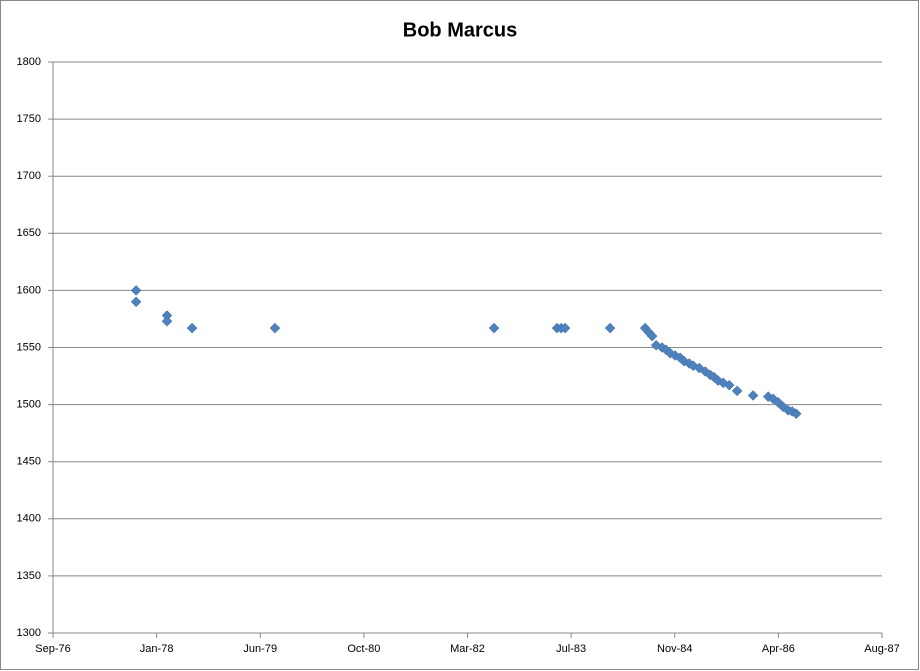 The image size is (920, 671). I want to click on y-tick-label: 1700, so click(29, 176).